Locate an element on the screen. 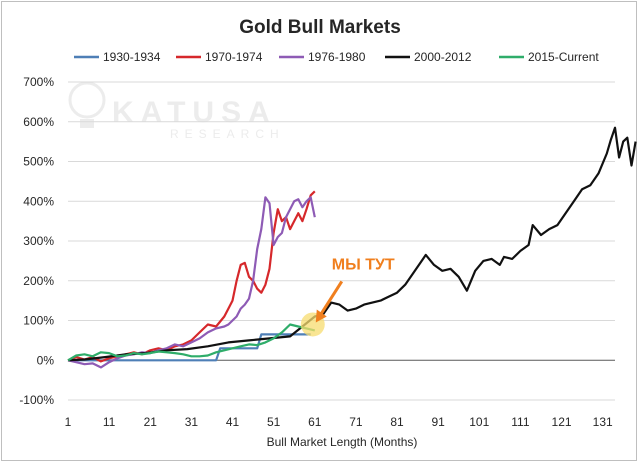  x-tick-label: 111 is located at coordinates (520, 422).